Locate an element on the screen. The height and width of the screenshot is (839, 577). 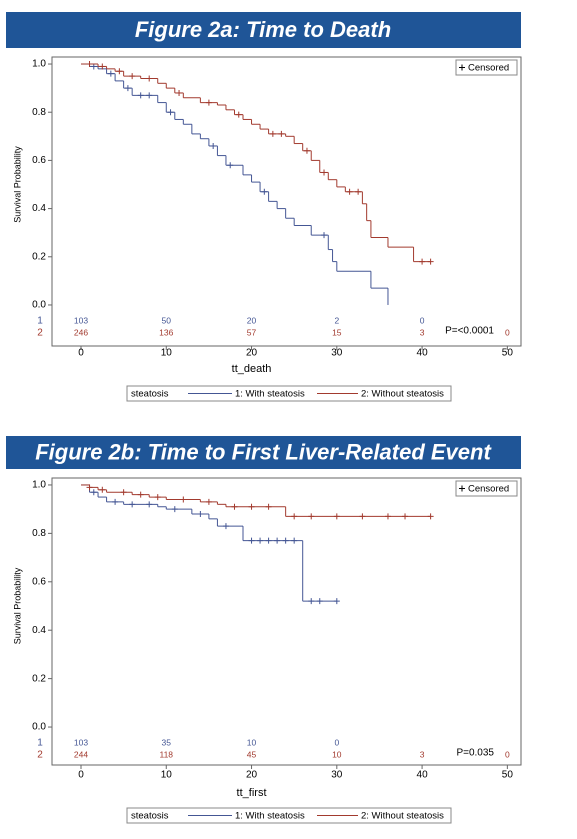
at-risk-count: 136 is located at coordinates (166, 332).